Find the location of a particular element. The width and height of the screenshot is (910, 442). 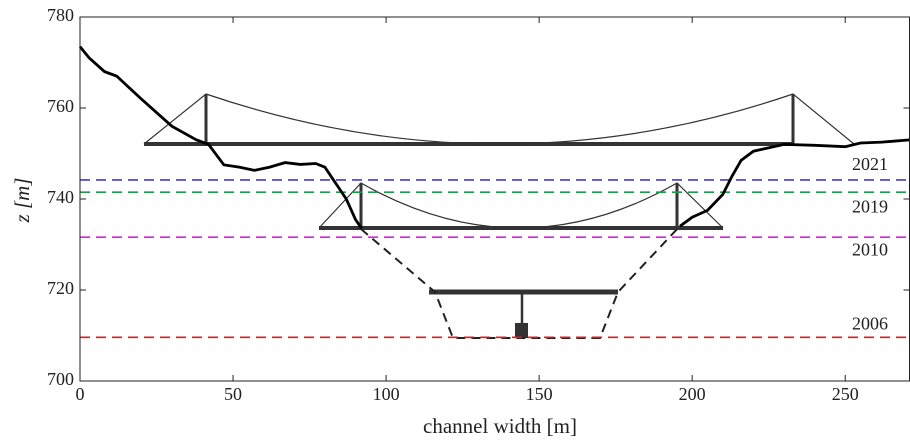

x-tick-label: 200 is located at coordinates (692, 394).